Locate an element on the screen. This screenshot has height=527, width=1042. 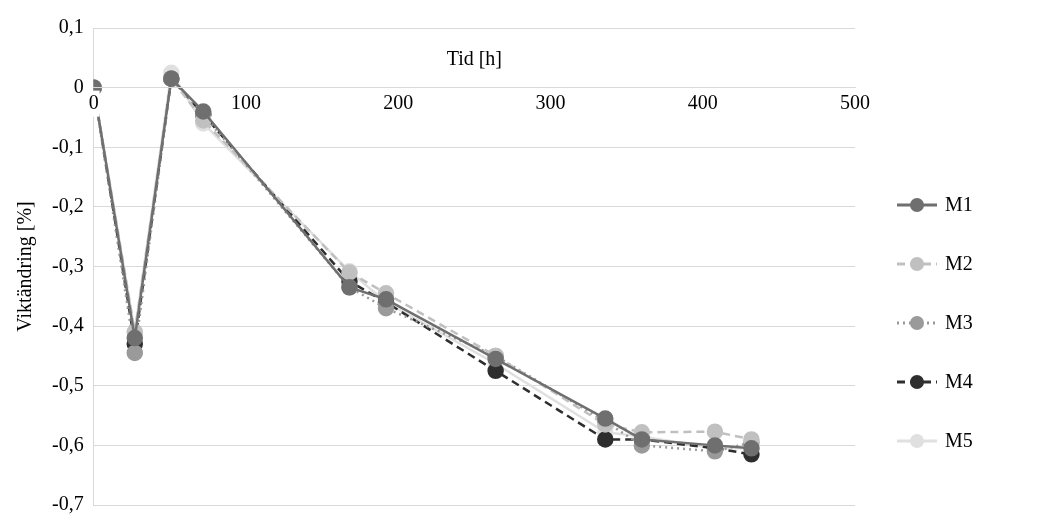
x-tick-label: 0 is located at coordinates (93, 101).